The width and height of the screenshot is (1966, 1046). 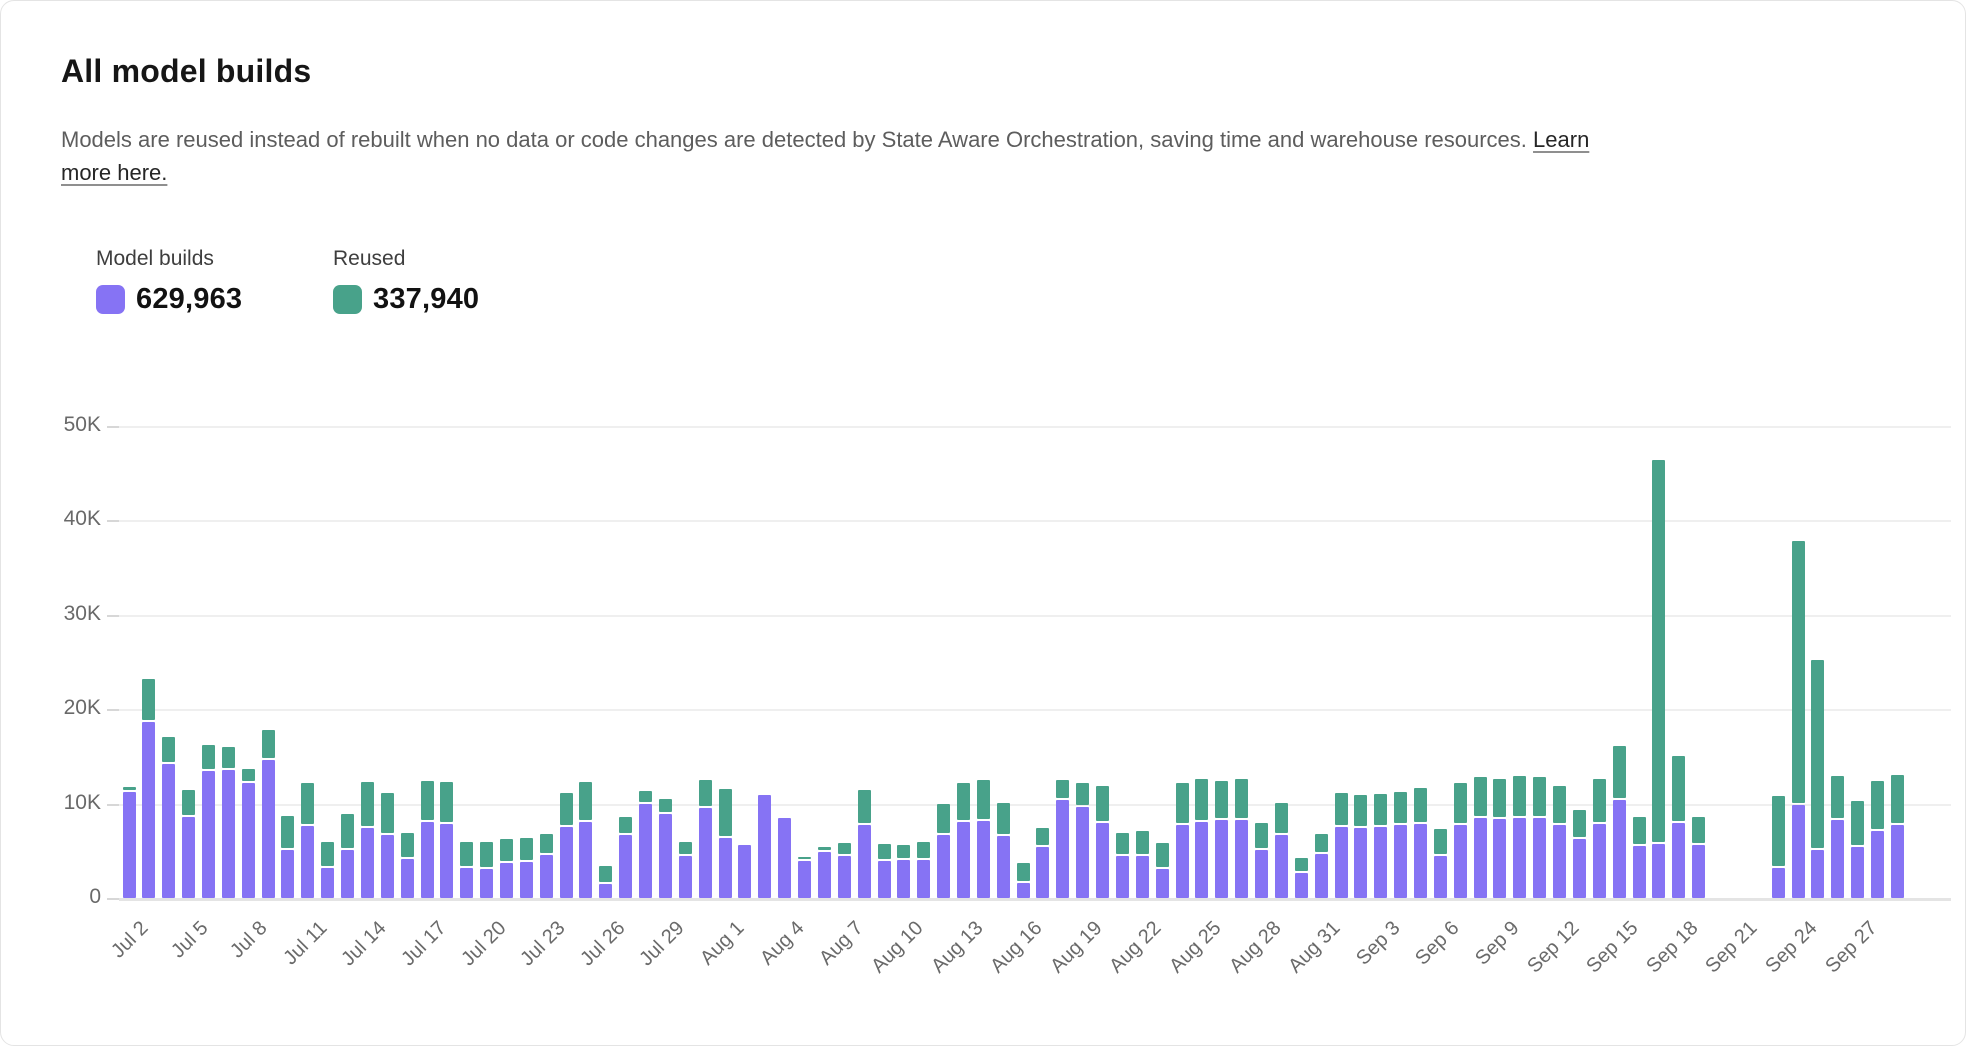 What do you see at coordinates (825, 156) in the screenshot?
I see `learn-more-link: Learn more here.` at bounding box center [825, 156].